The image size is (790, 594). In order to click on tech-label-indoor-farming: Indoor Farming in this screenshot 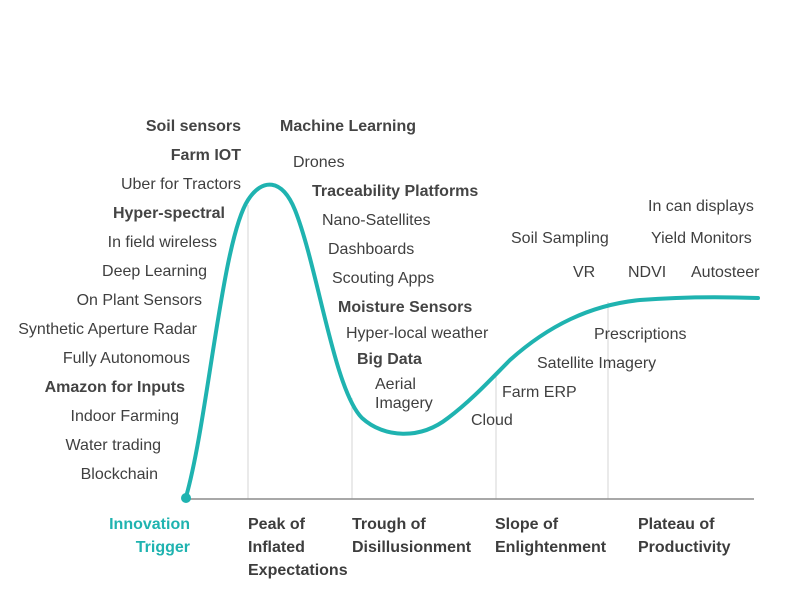, I will do `click(125, 416)`.